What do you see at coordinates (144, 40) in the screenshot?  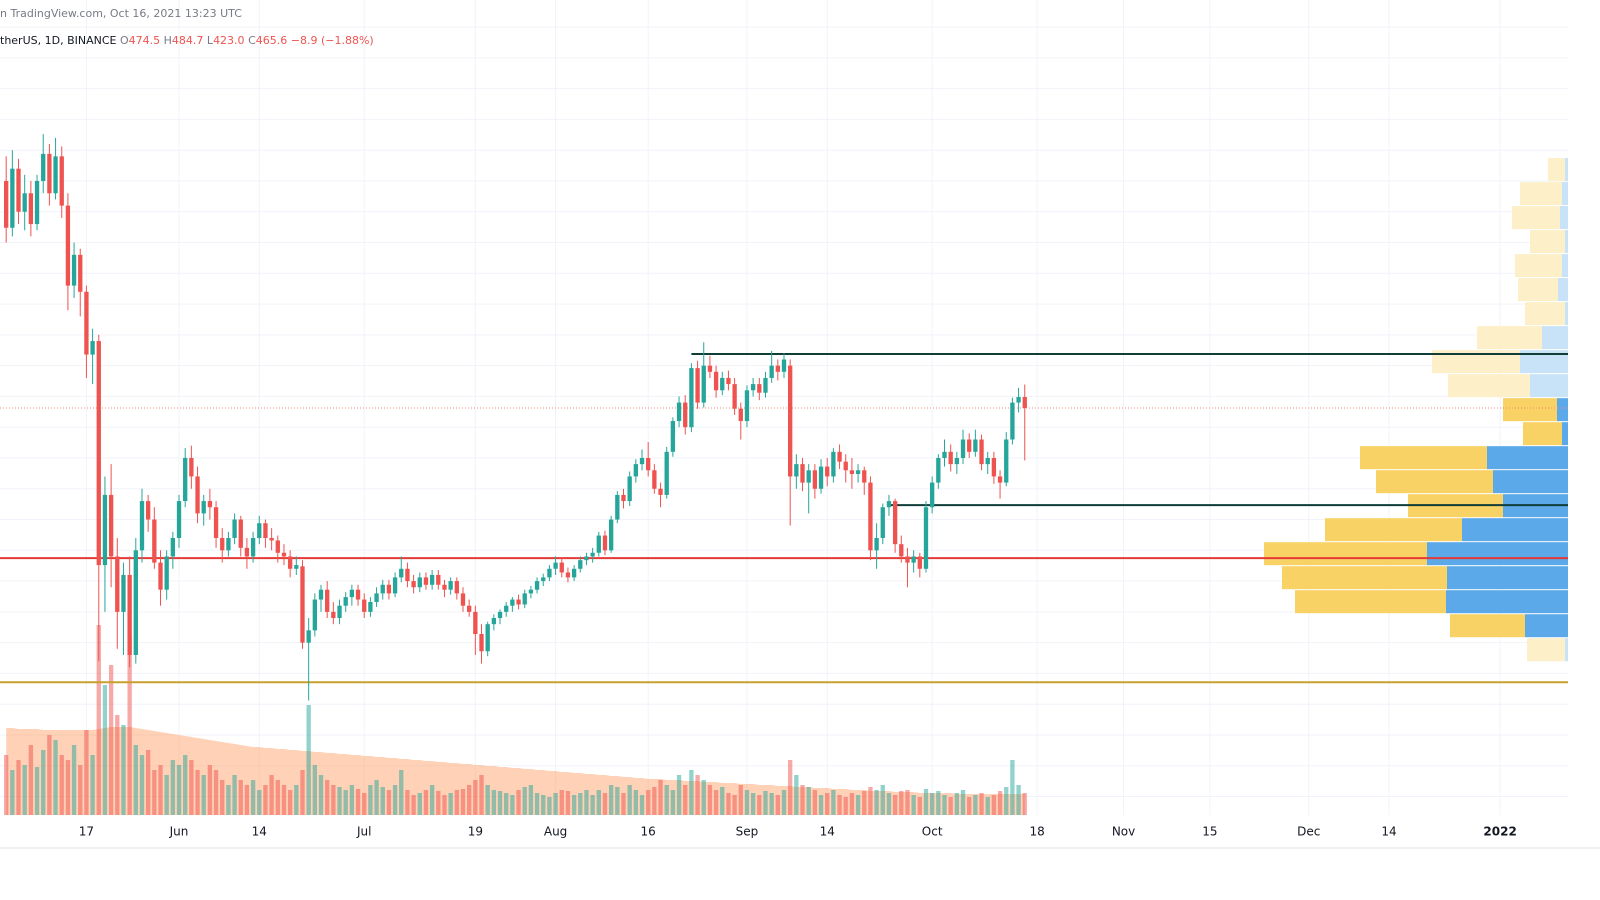 I see `ohlc-value: 474.5` at bounding box center [144, 40].